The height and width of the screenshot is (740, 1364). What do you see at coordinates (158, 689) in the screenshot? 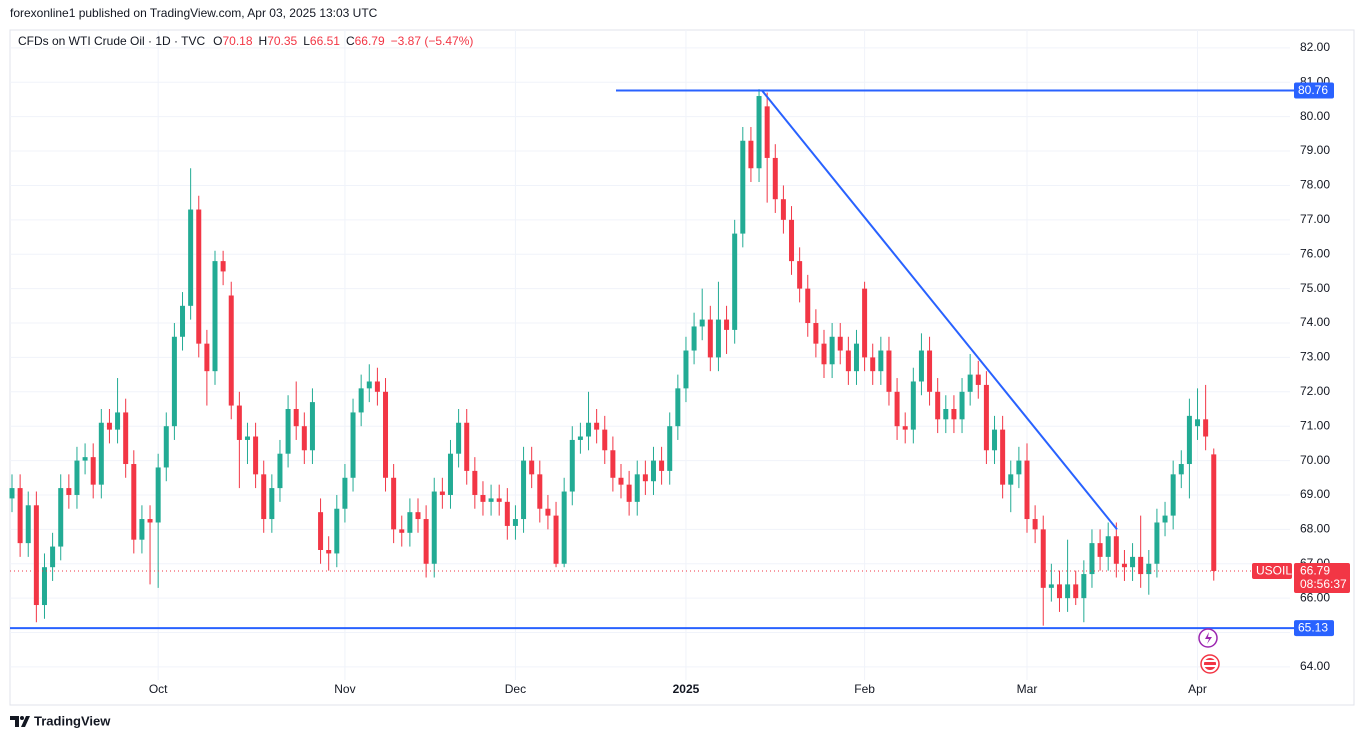
I see `x-tick-label: Oct` at bounding box center [158, 689].